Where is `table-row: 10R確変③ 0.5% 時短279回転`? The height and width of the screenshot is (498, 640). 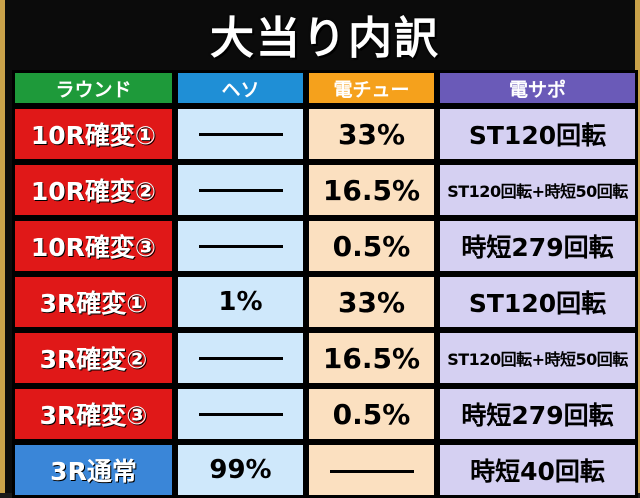 table-row: 10R確変③ 0.5% 時短279回転 is located at coordinates (325, 246).